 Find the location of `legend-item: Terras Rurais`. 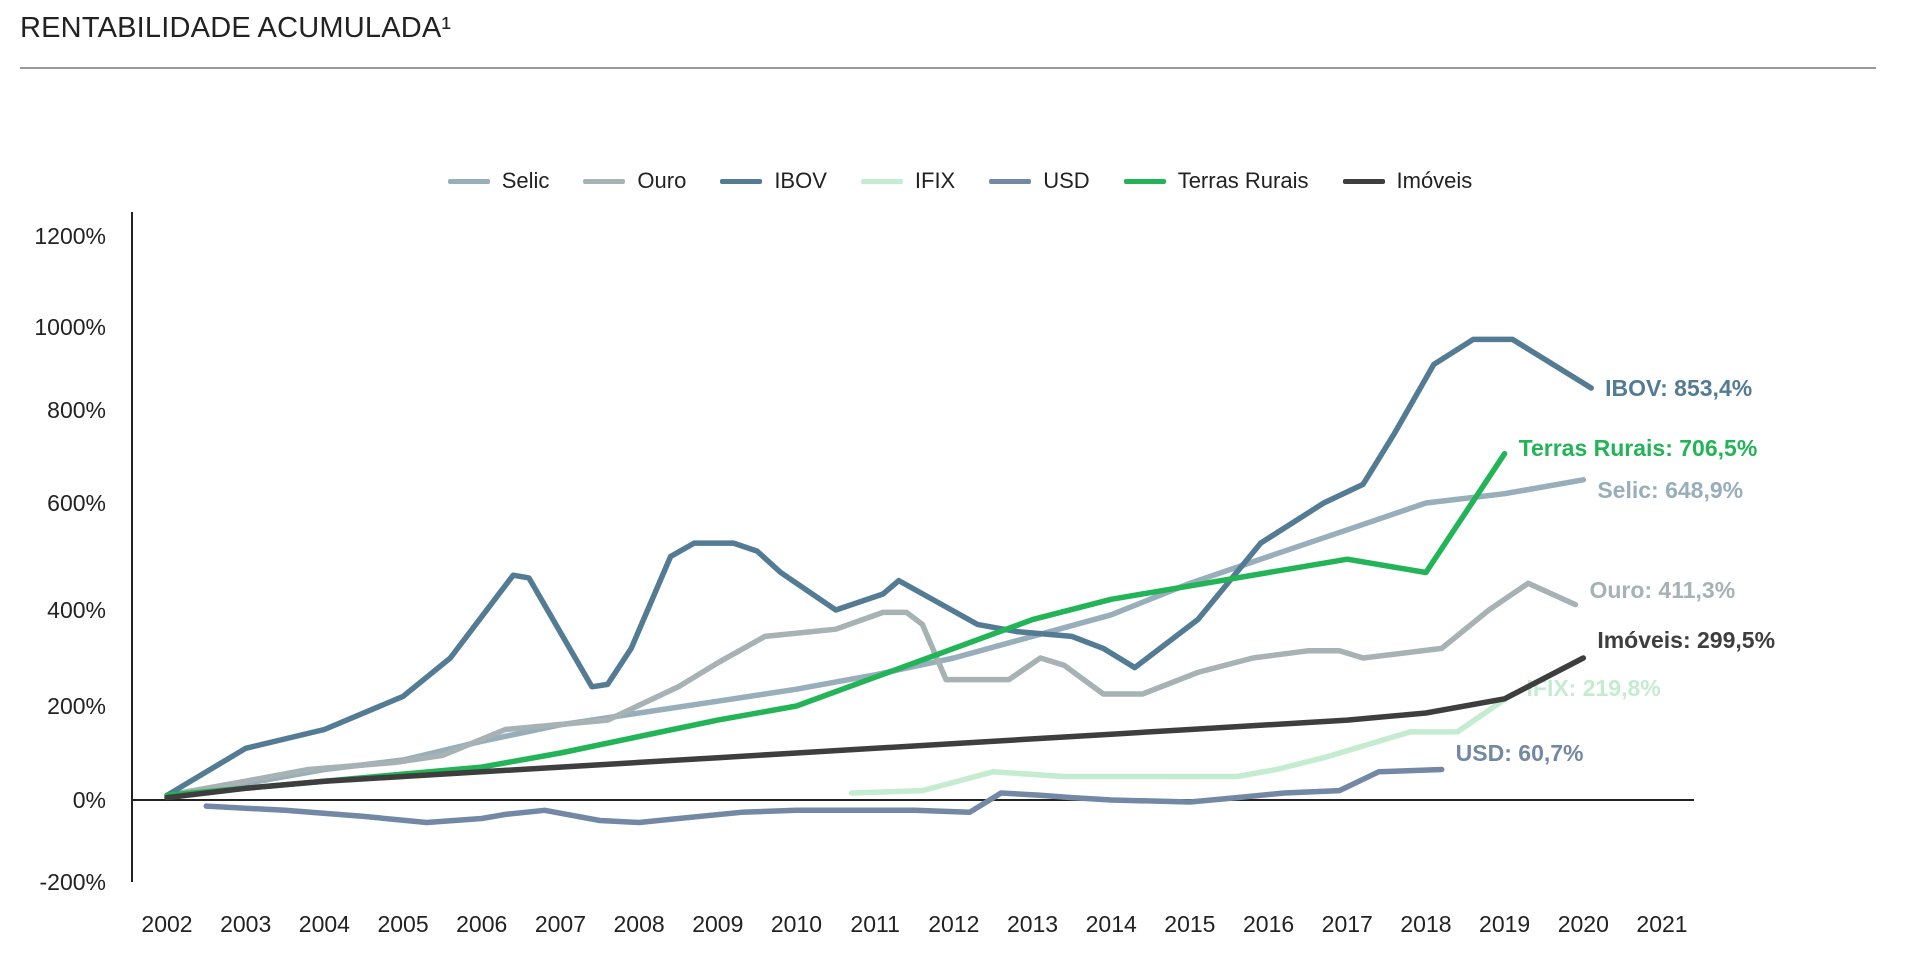

legend-item: Terras Rurais is located at coordinates (1216, 181).